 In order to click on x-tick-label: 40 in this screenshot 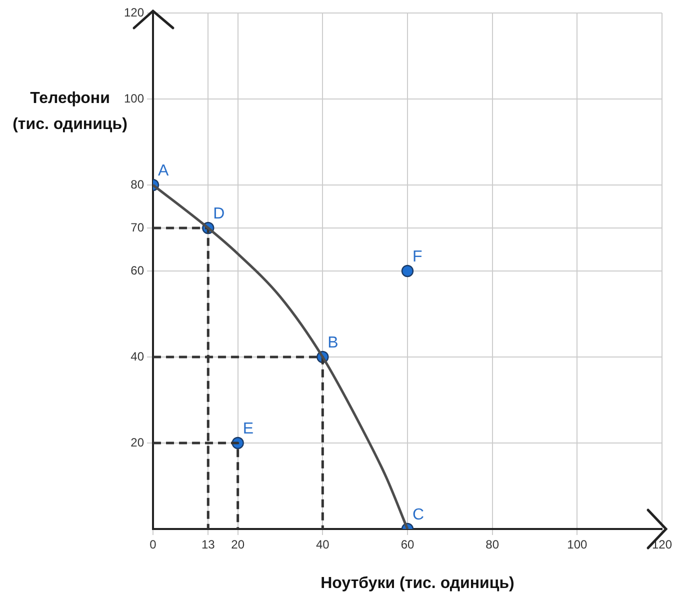, I will do `click(323, 545)`.